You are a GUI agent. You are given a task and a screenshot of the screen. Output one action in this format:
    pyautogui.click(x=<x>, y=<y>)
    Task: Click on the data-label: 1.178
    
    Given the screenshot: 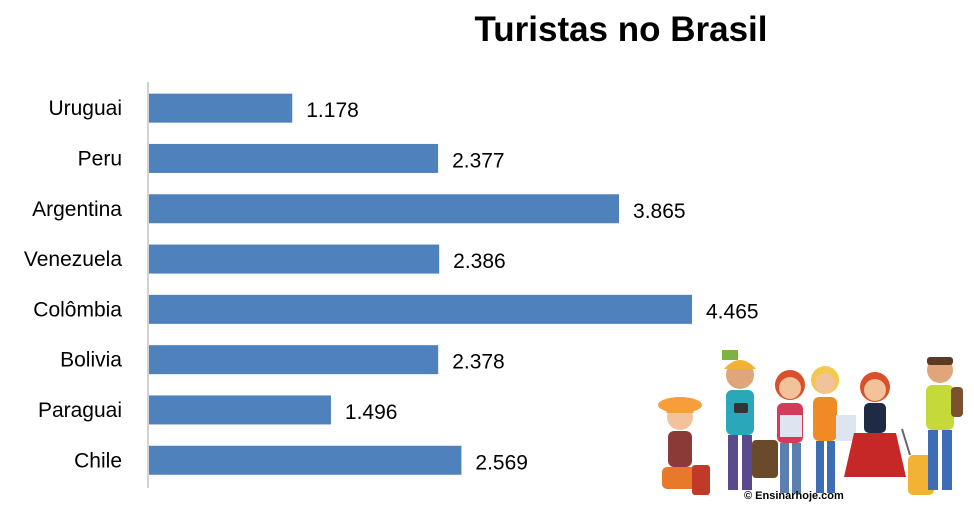 What is the action you would take?
    pyautogui.click(x=332, y=110)
    